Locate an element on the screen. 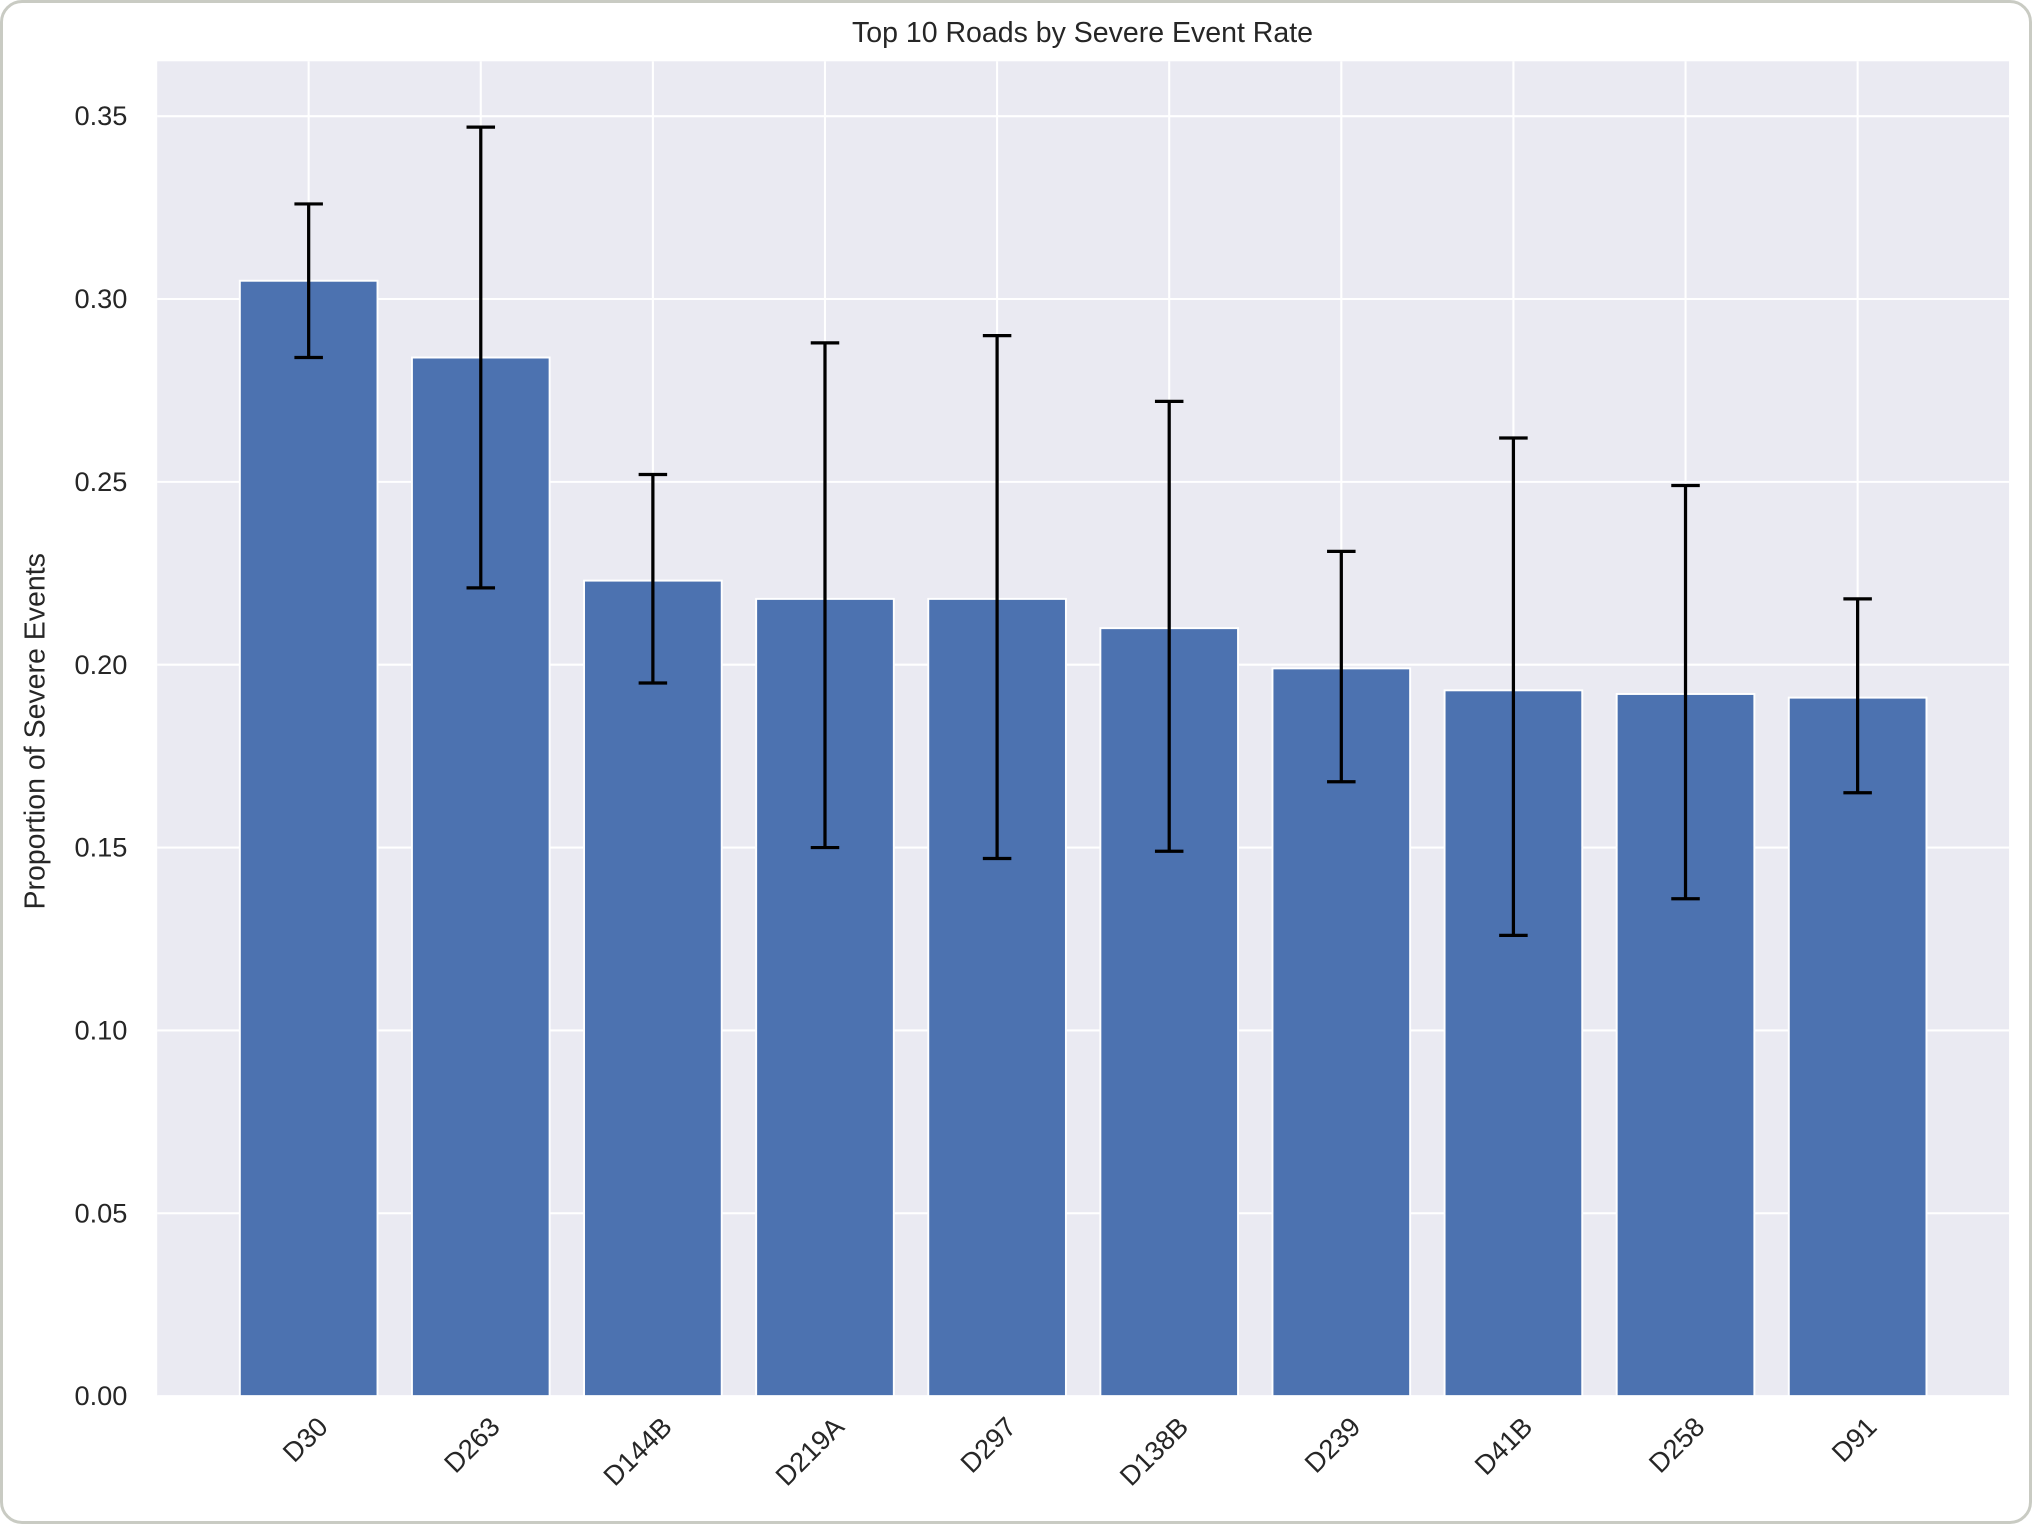  x-tick-label: D239 is located at coordinates (1332, 1445).